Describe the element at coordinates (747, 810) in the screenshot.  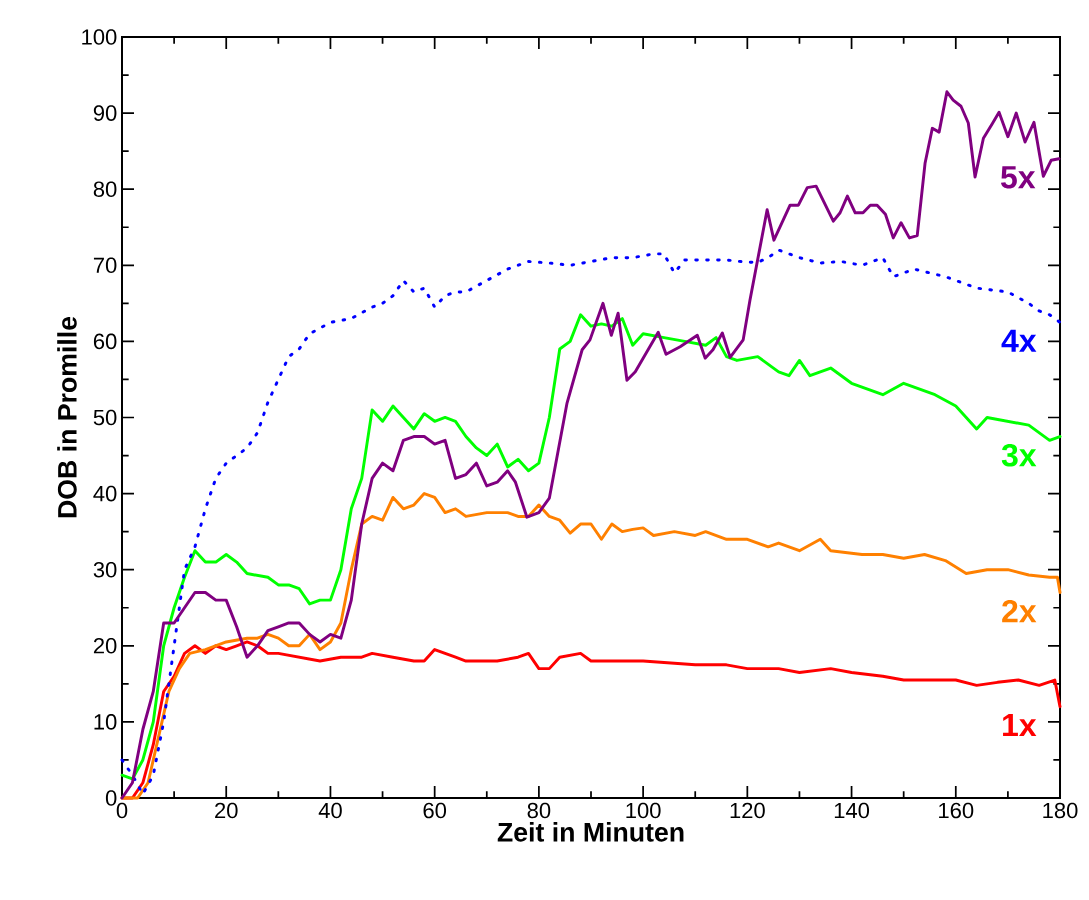
I see `x-tick-label: 120` at that location.